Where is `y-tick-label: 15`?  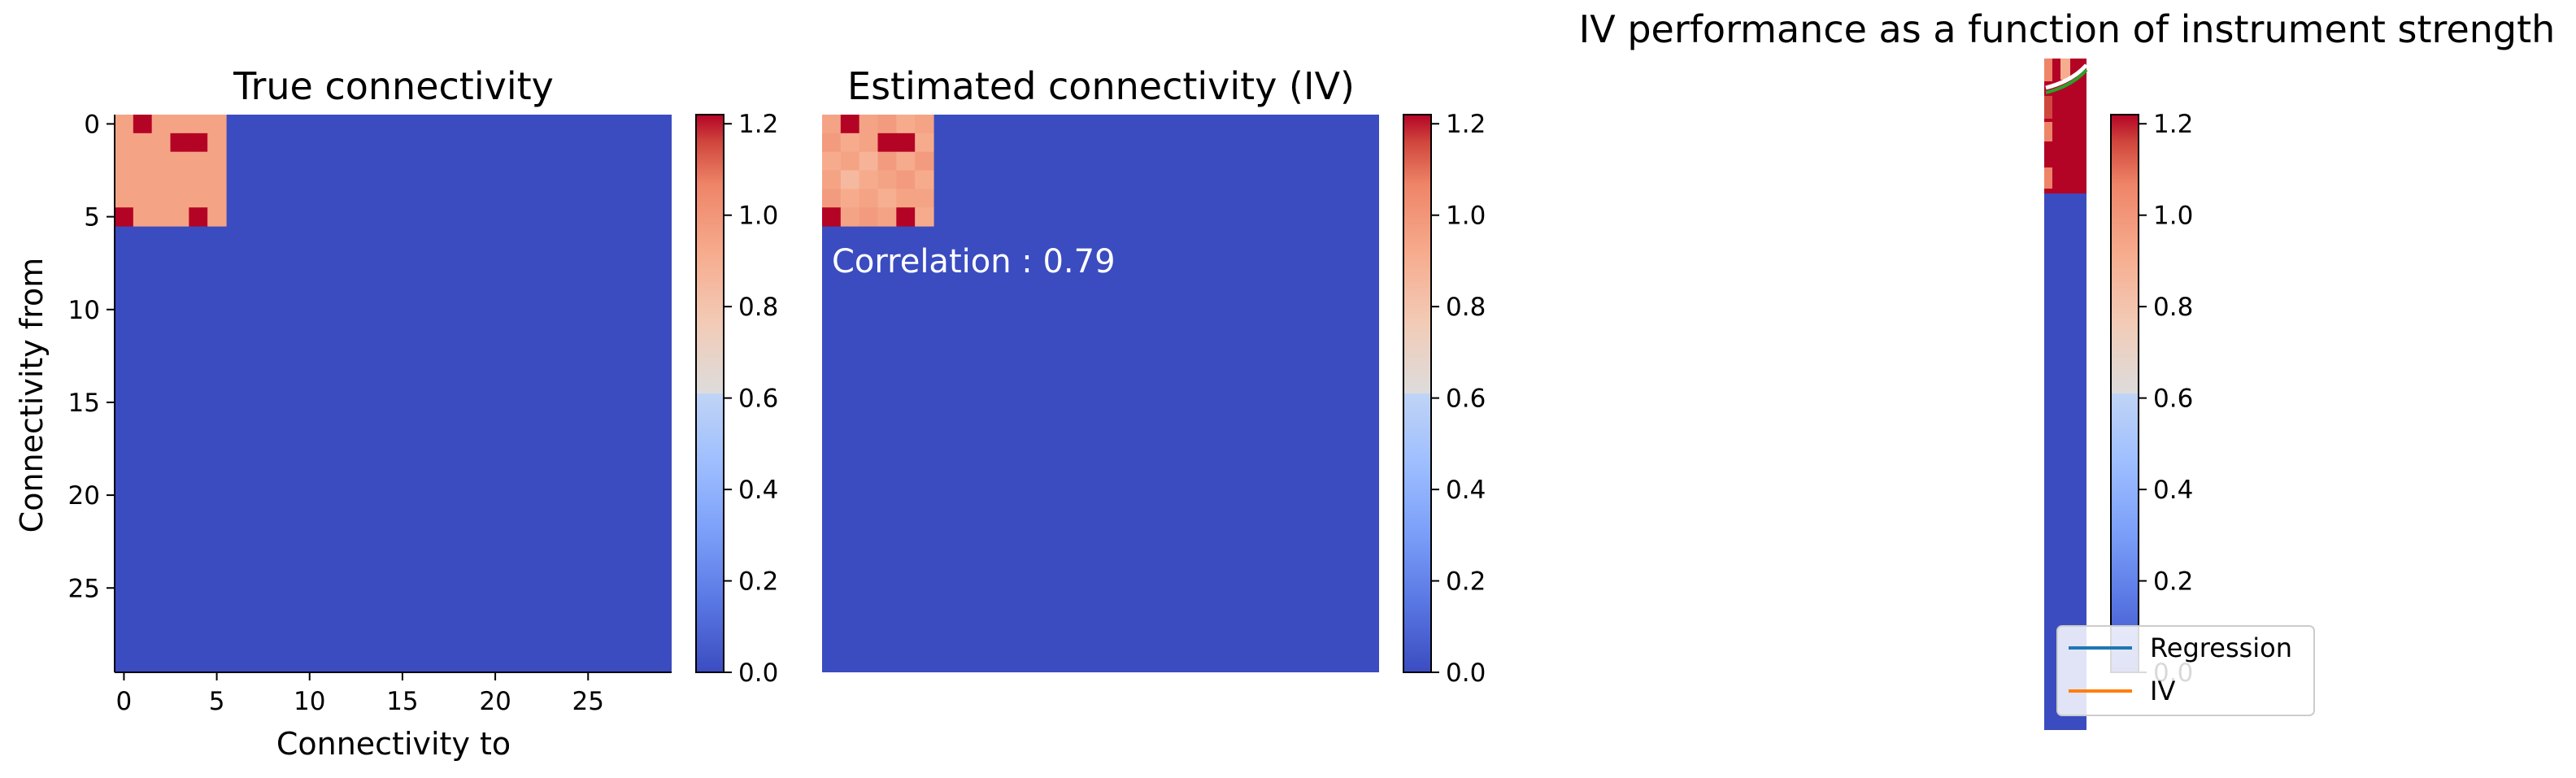 y-tick-label: 15 is located at coordinates (84, 403).